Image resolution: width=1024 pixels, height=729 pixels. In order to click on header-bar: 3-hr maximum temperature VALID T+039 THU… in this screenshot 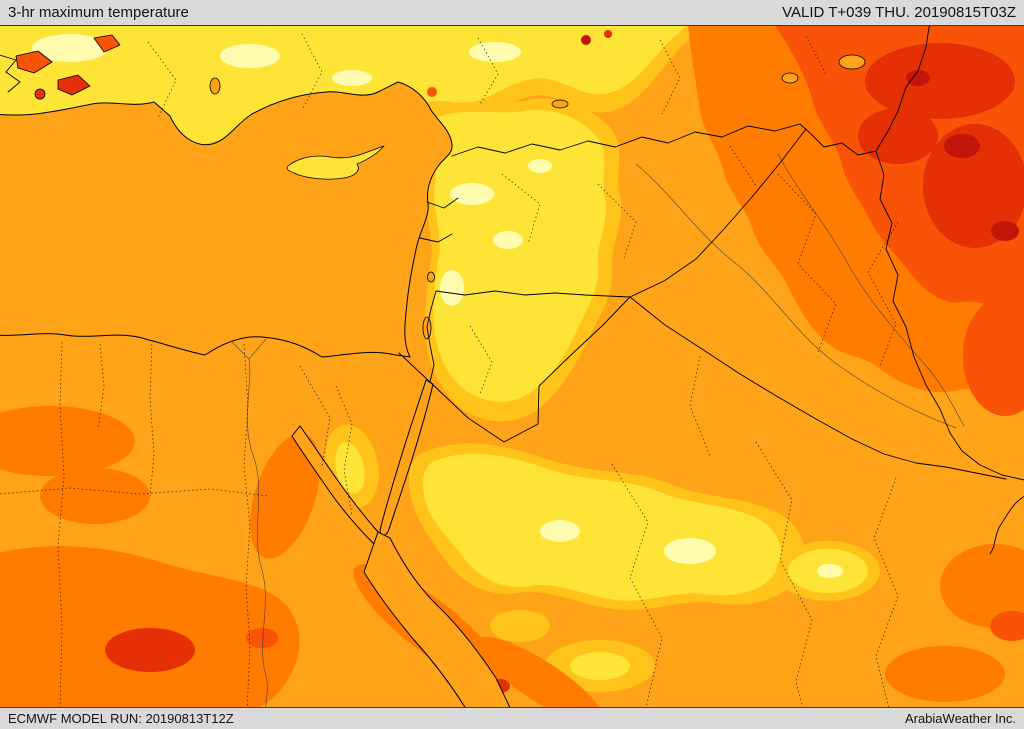, I will do `click(512, 13)`.